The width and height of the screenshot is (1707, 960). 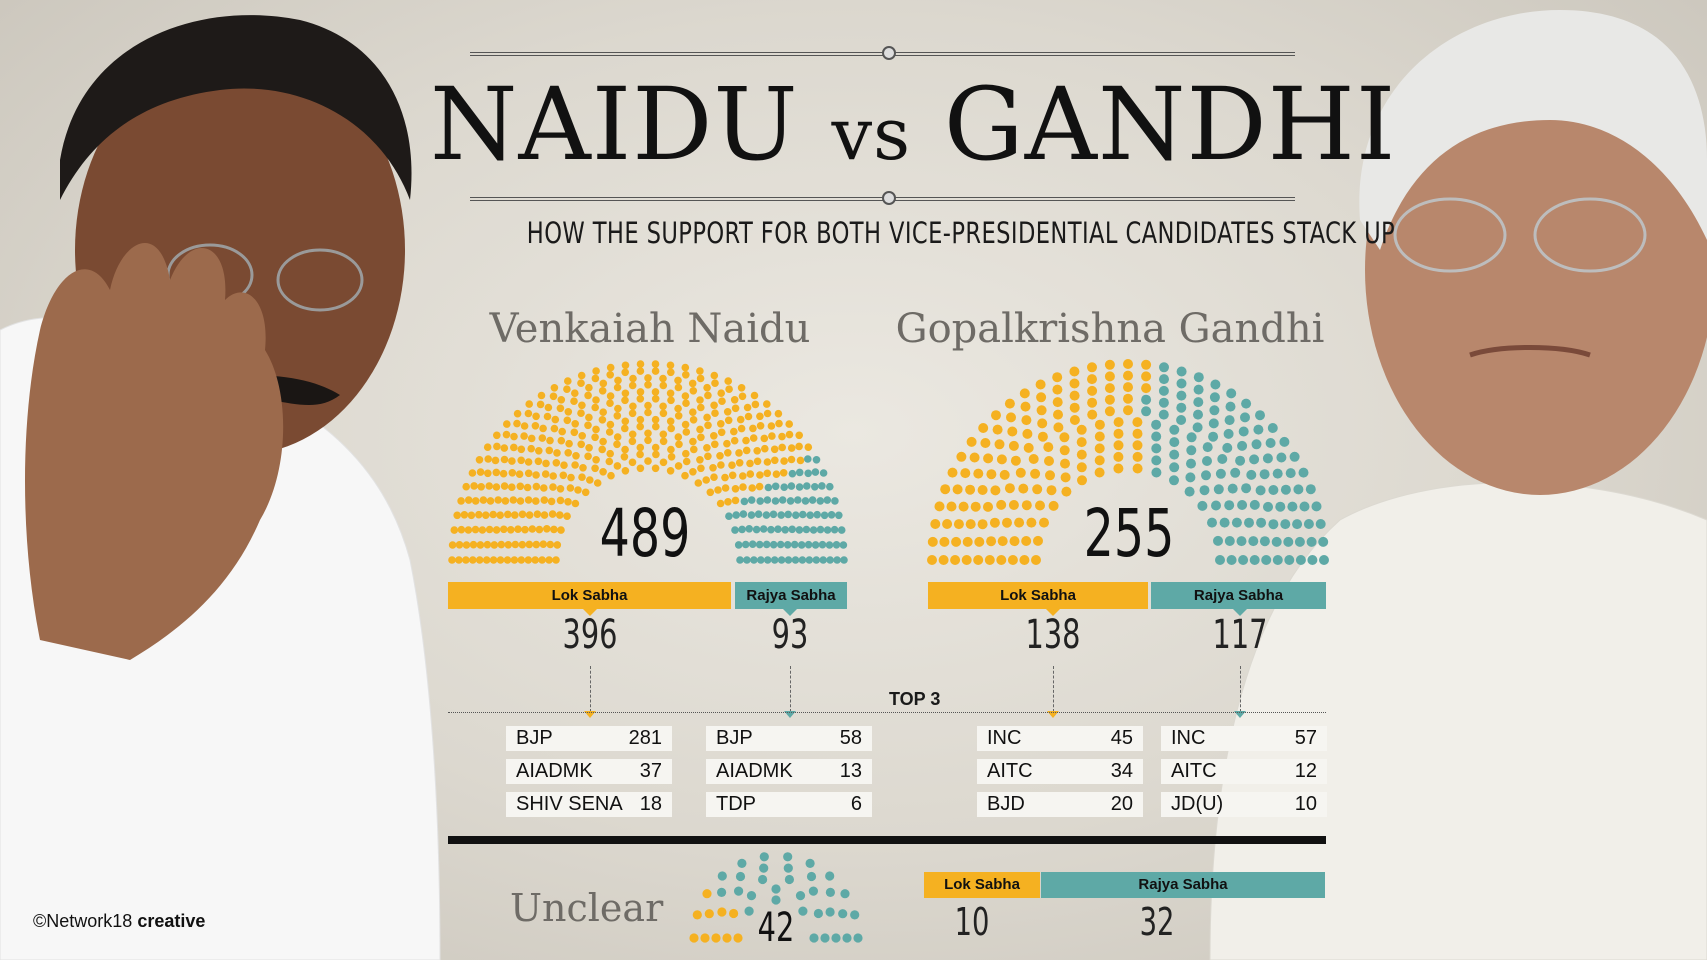 I want to click on title-right: GANDHI, so click(x=1170, y=124).